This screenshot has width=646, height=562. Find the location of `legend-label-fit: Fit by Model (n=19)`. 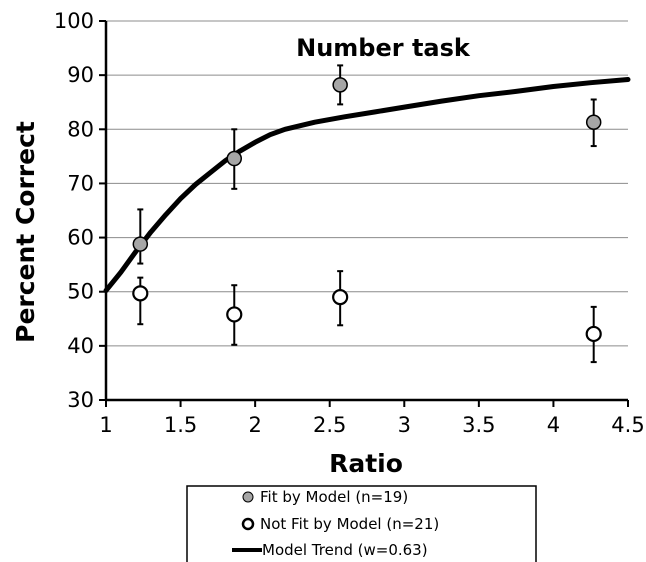

legend-label-fit: Fit by Model (n=19) is located at coordinates (334, 497).